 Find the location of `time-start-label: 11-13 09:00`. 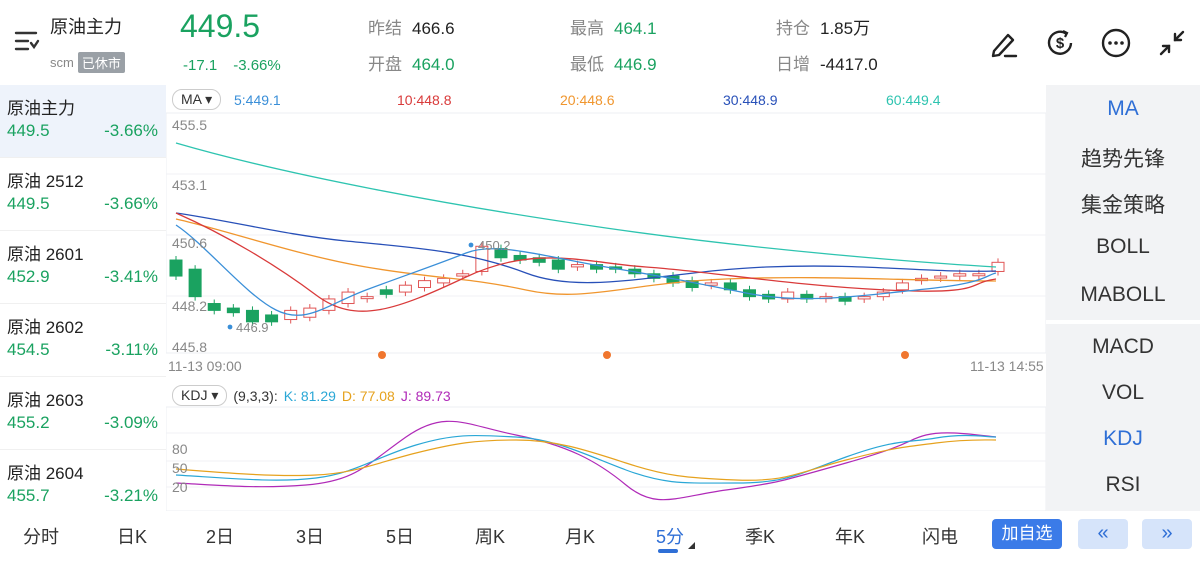

time-start-label: 11-13 09:00 is located at coordinates (205, 366).